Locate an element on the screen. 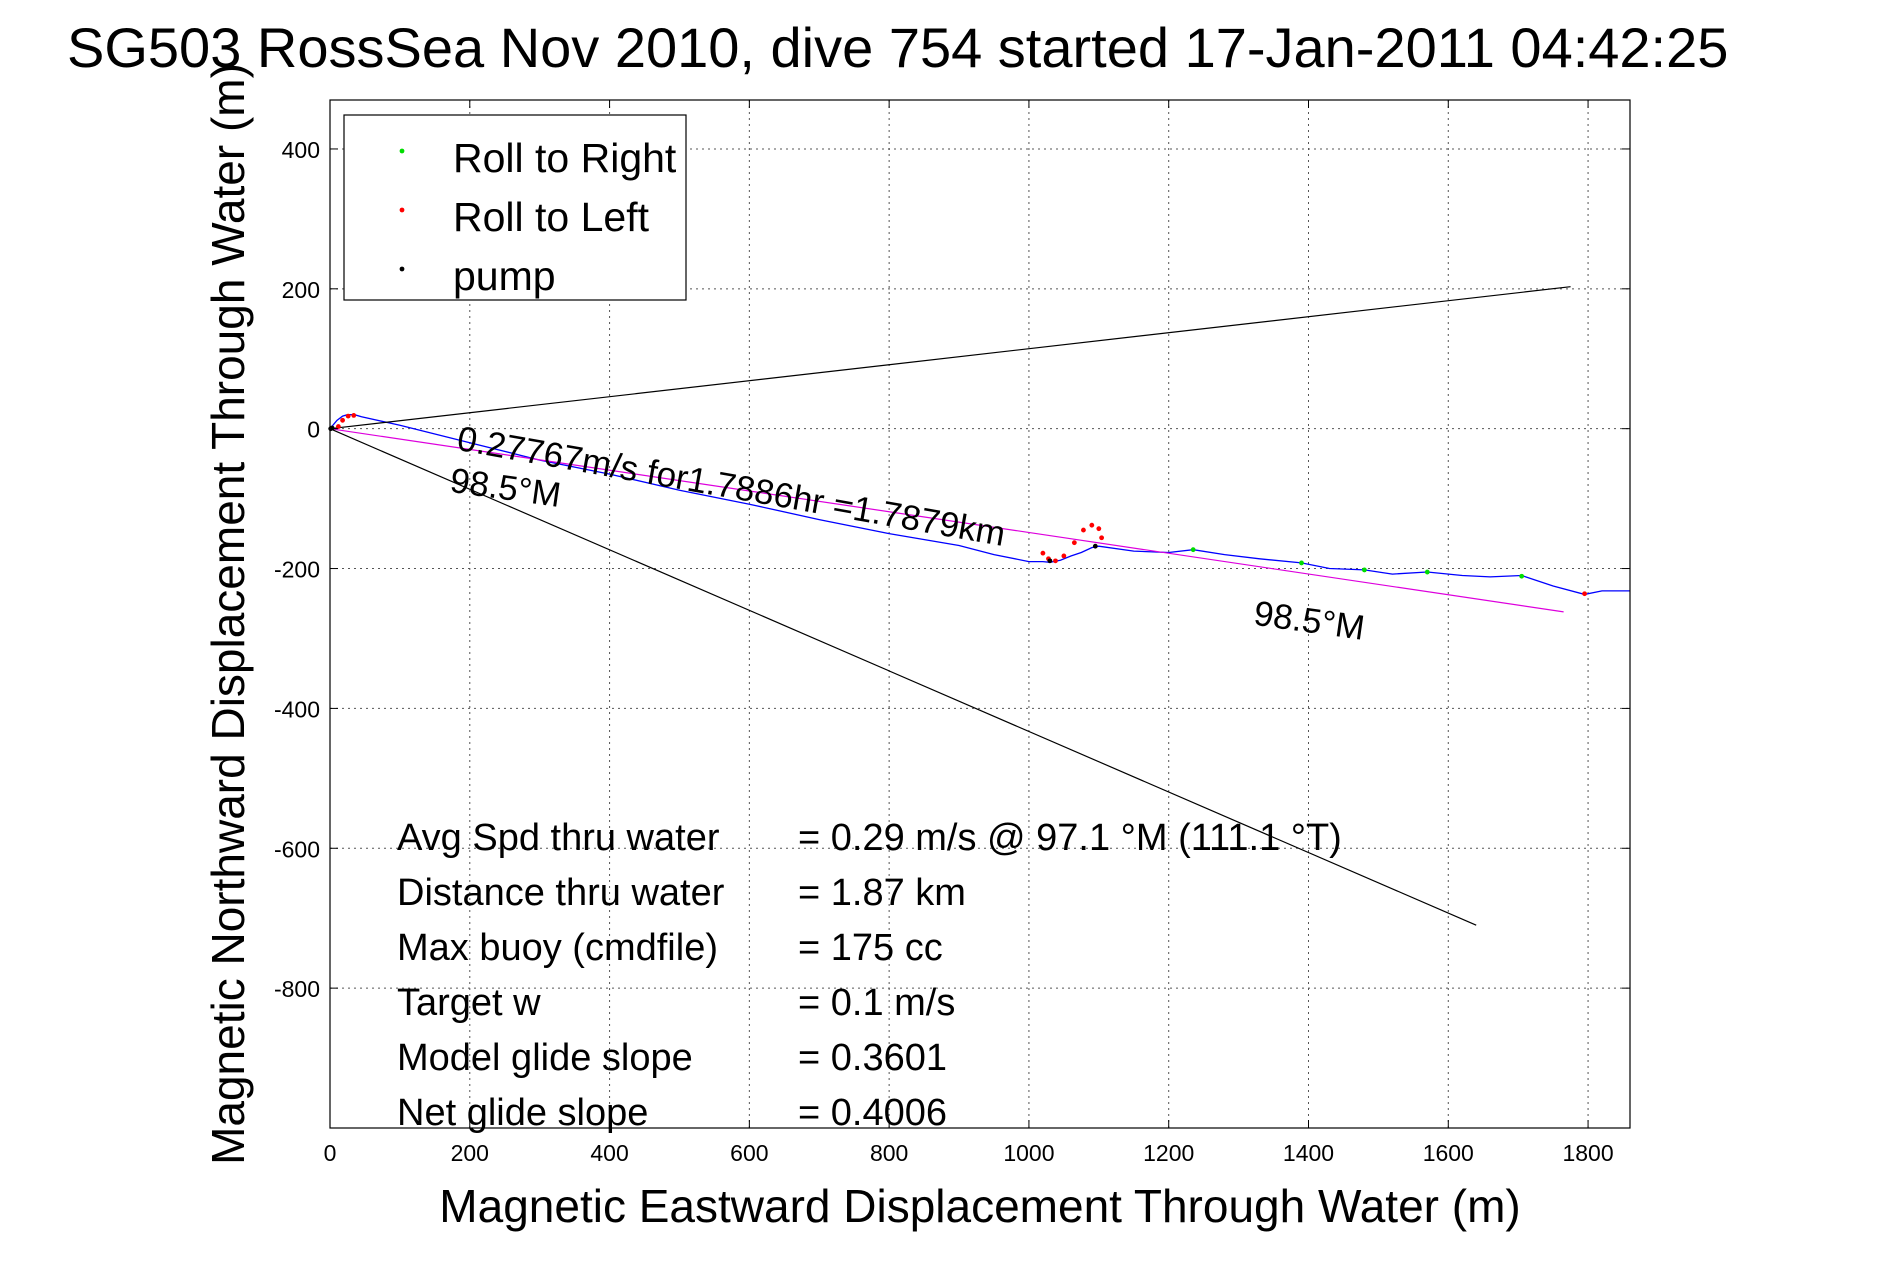 This screenshot has width=1891, height=1262. stats-value: = 0.4006 is located at coordinates (872, 1113).